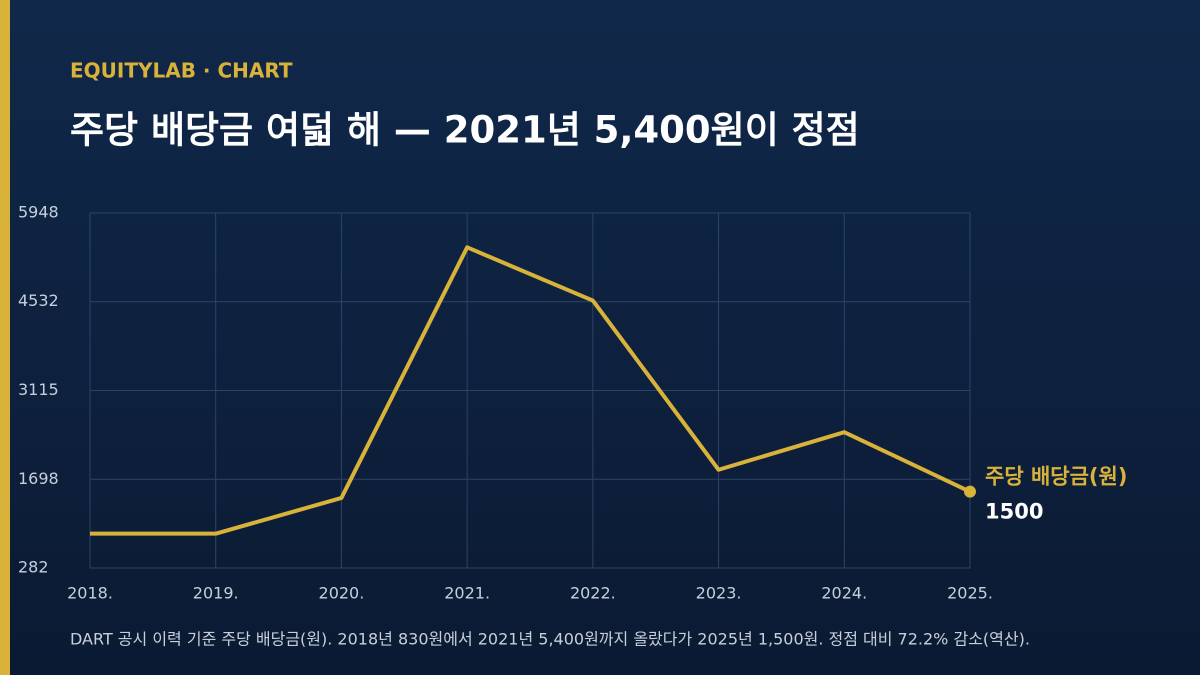  What do you see at coordinates (342, 593) in the screenshot?
I see `x-tick-label: 2020.` at bounding box center [342, 593].